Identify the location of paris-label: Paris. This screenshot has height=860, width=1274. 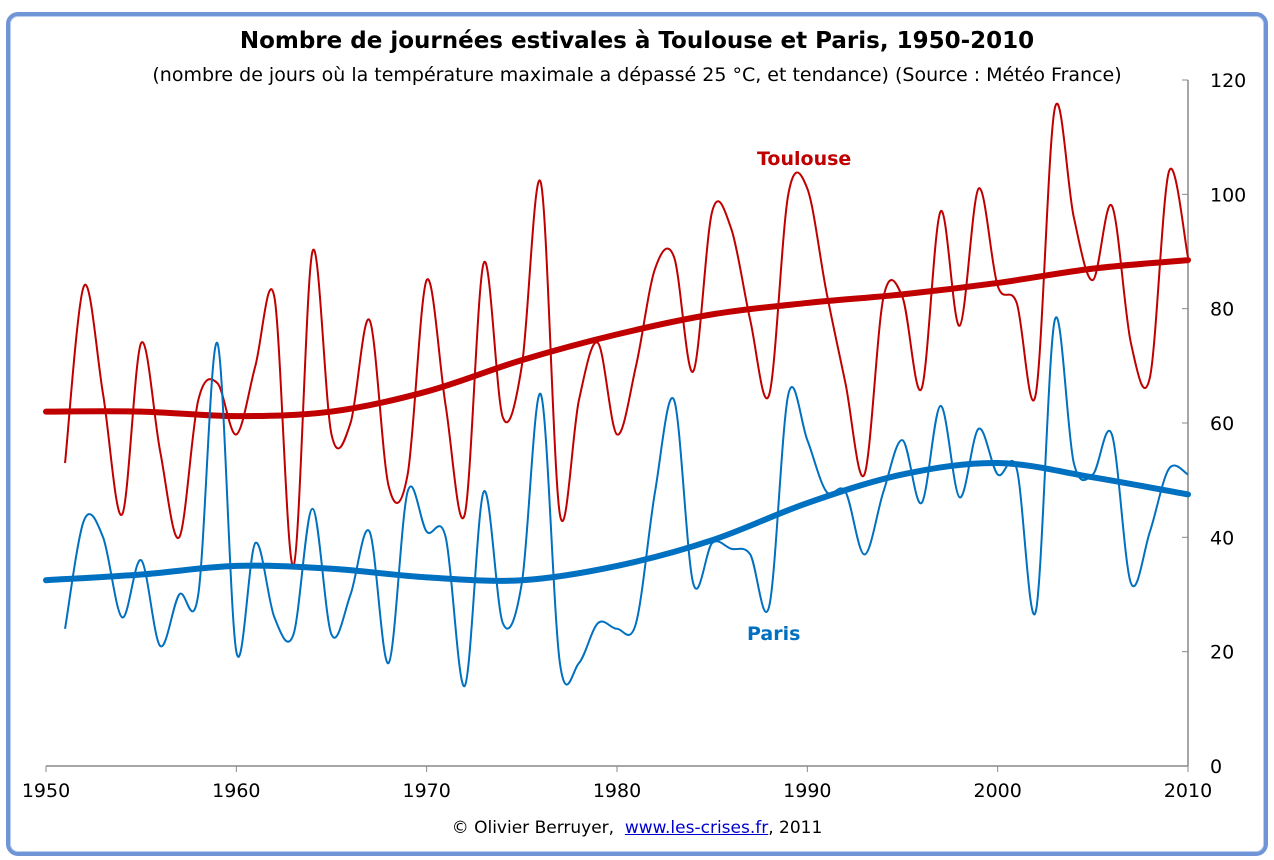
(773, 634).